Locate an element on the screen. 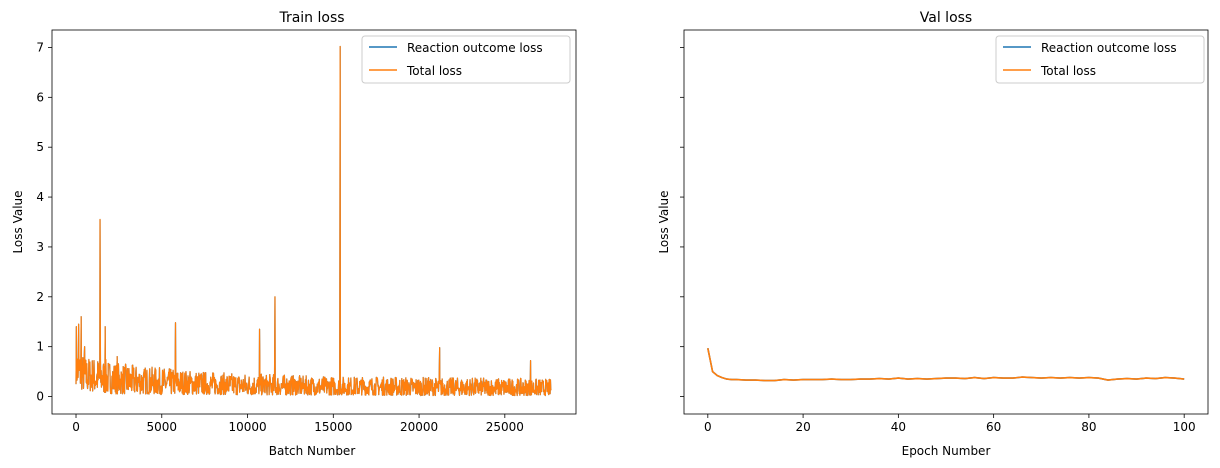 This screenshot has height=468, width=1220. val-loss-y-axis-label: Loss Value is located at coordinates (664, 221).